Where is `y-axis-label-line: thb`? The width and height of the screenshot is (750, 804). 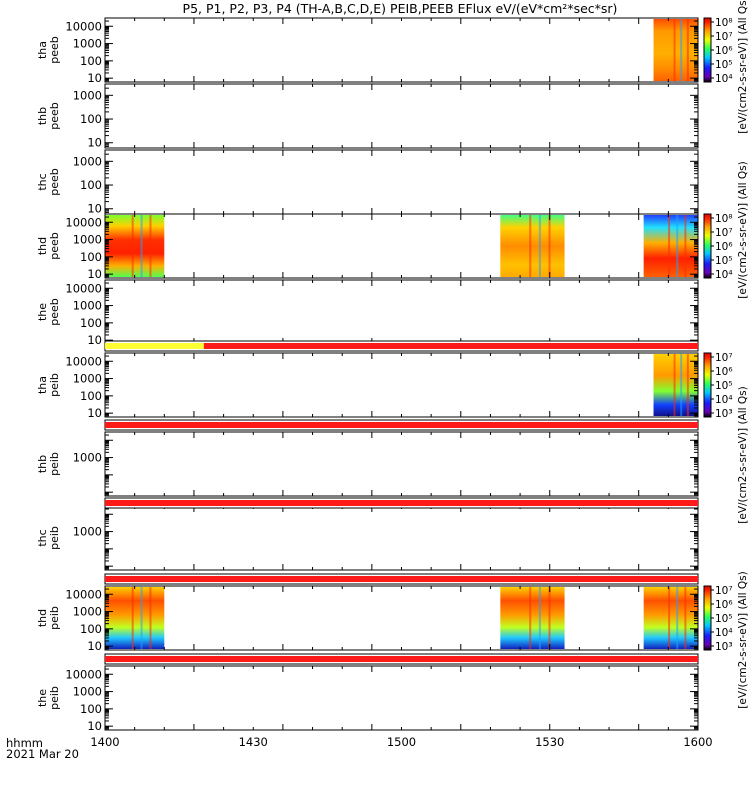
y-axis-label-line: thb is located at coordinates (42, 116).